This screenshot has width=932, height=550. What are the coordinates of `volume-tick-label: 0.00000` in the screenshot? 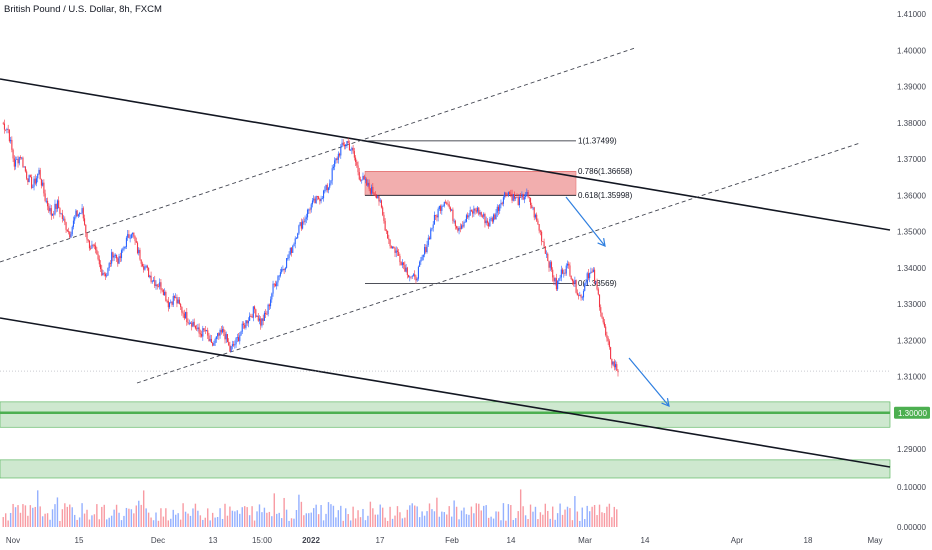 It's located at (911, 527).